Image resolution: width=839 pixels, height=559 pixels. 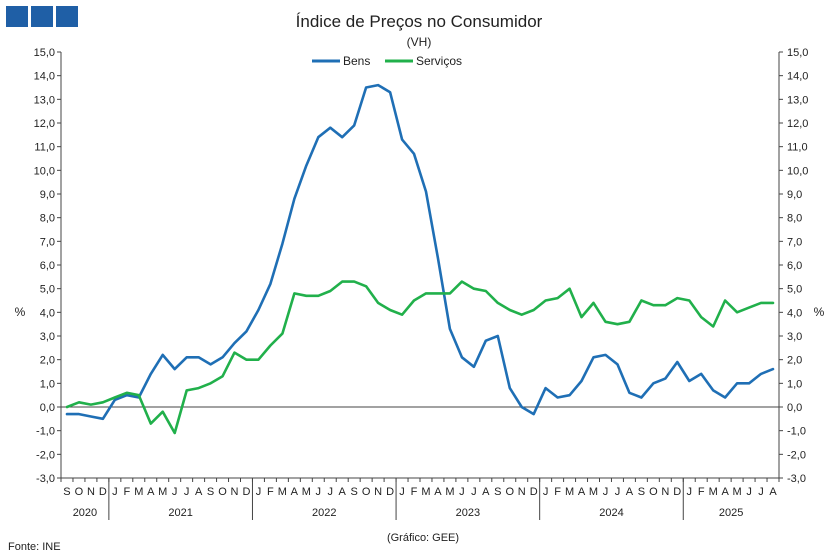 What do you see at coordinates (794, 384) in the screenshot?
I see `y-tick-label-right: 1,0` at bounding box center [794, 384].